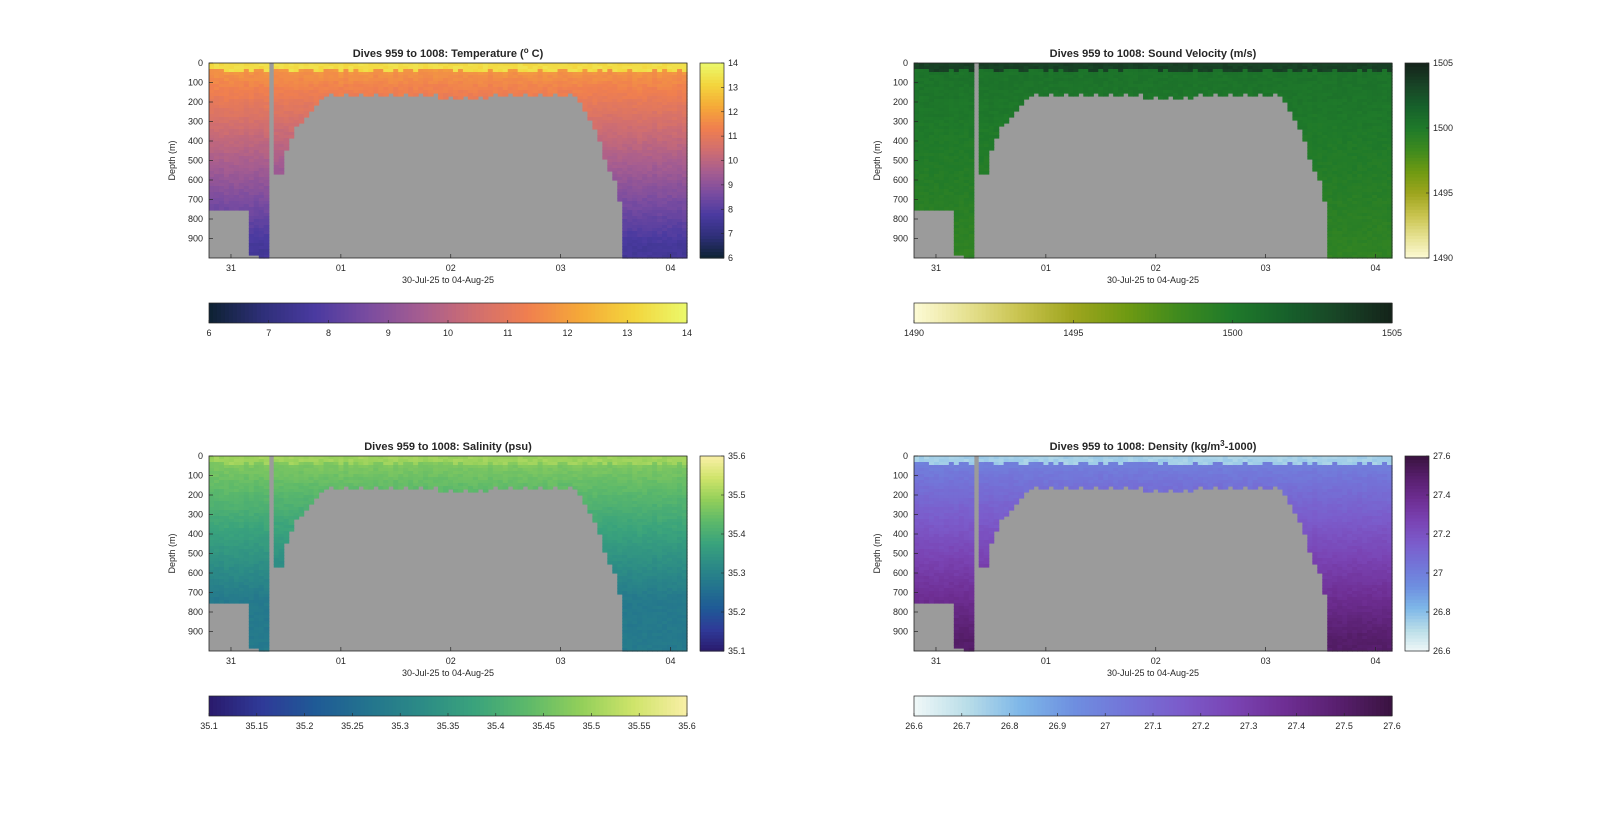 This screenshot has width=1600, height=830. I want to click on horizontal-colorbar: 6 7 8 9 10 11 12 13 14, so click(449, 320).